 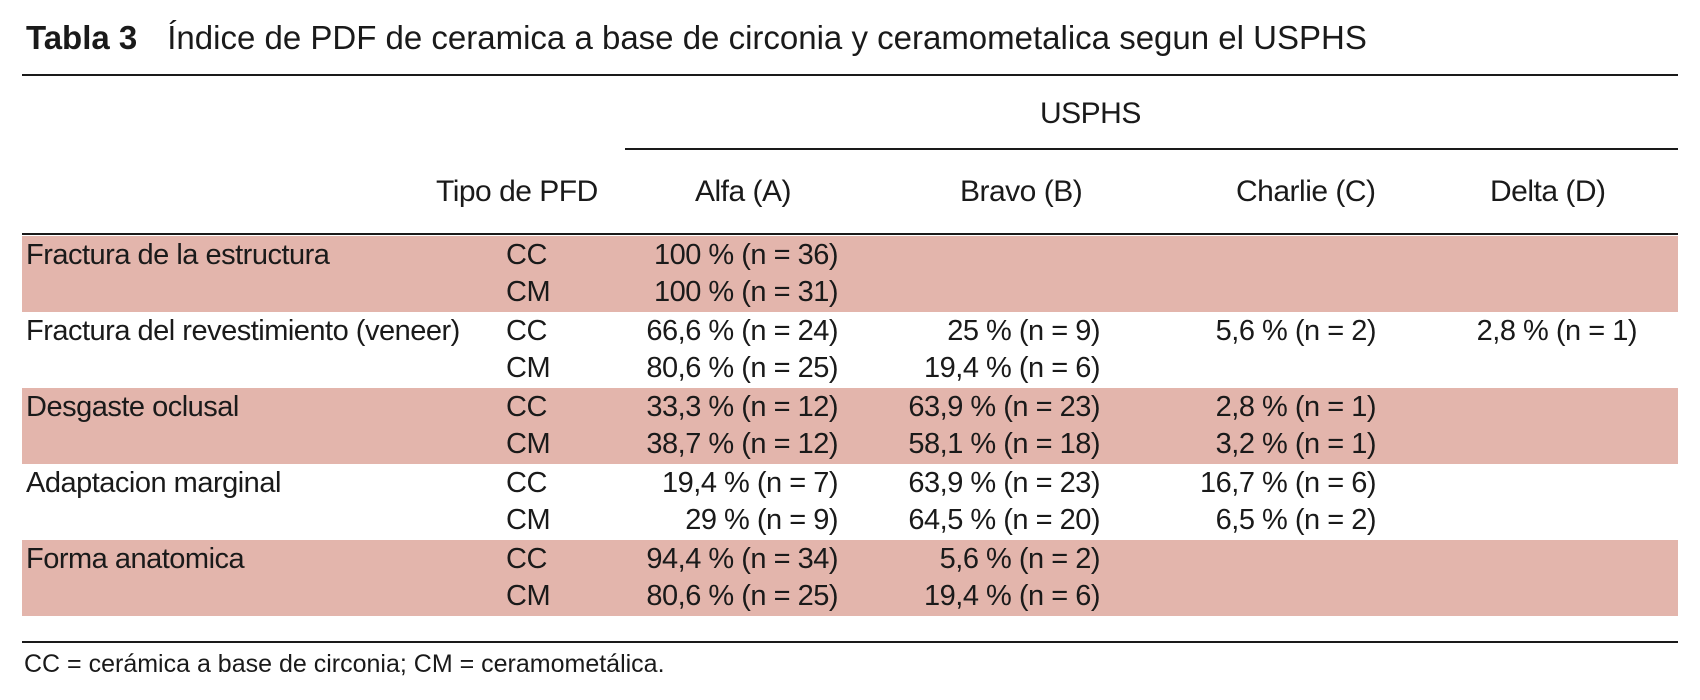 What do you see at coordinates (1296, 407) in the screenshot?
I see `cell-charlie: 2,8 % (n = 1)` at bounding box center [1296, 407].